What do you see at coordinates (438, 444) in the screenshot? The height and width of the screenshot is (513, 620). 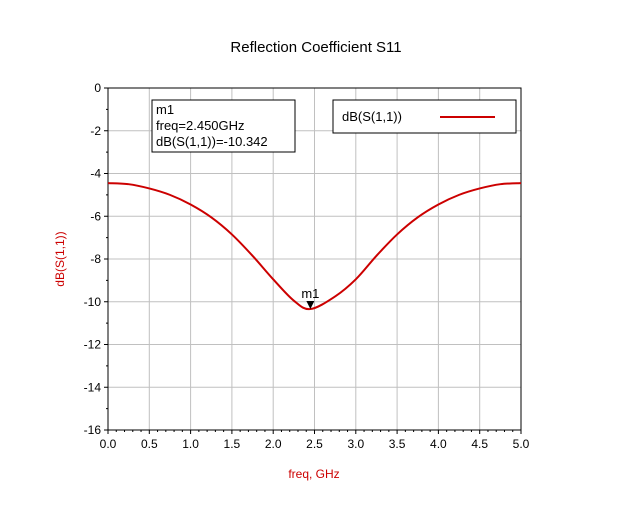 I see `x-tick-label: 4.0` at bounding box center [438, 444].